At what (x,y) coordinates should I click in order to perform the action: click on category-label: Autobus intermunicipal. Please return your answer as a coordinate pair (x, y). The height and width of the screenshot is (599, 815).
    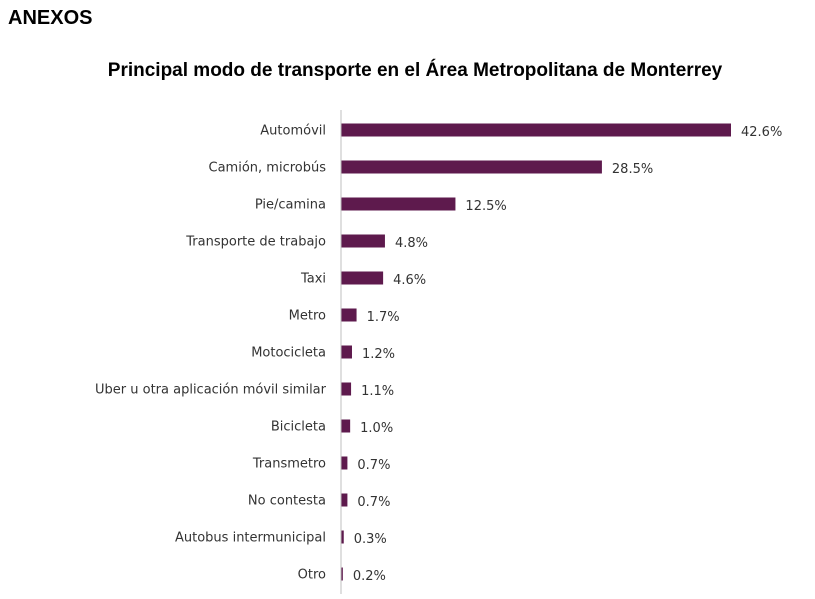
    Looking at the image, I should click on (250, 538).